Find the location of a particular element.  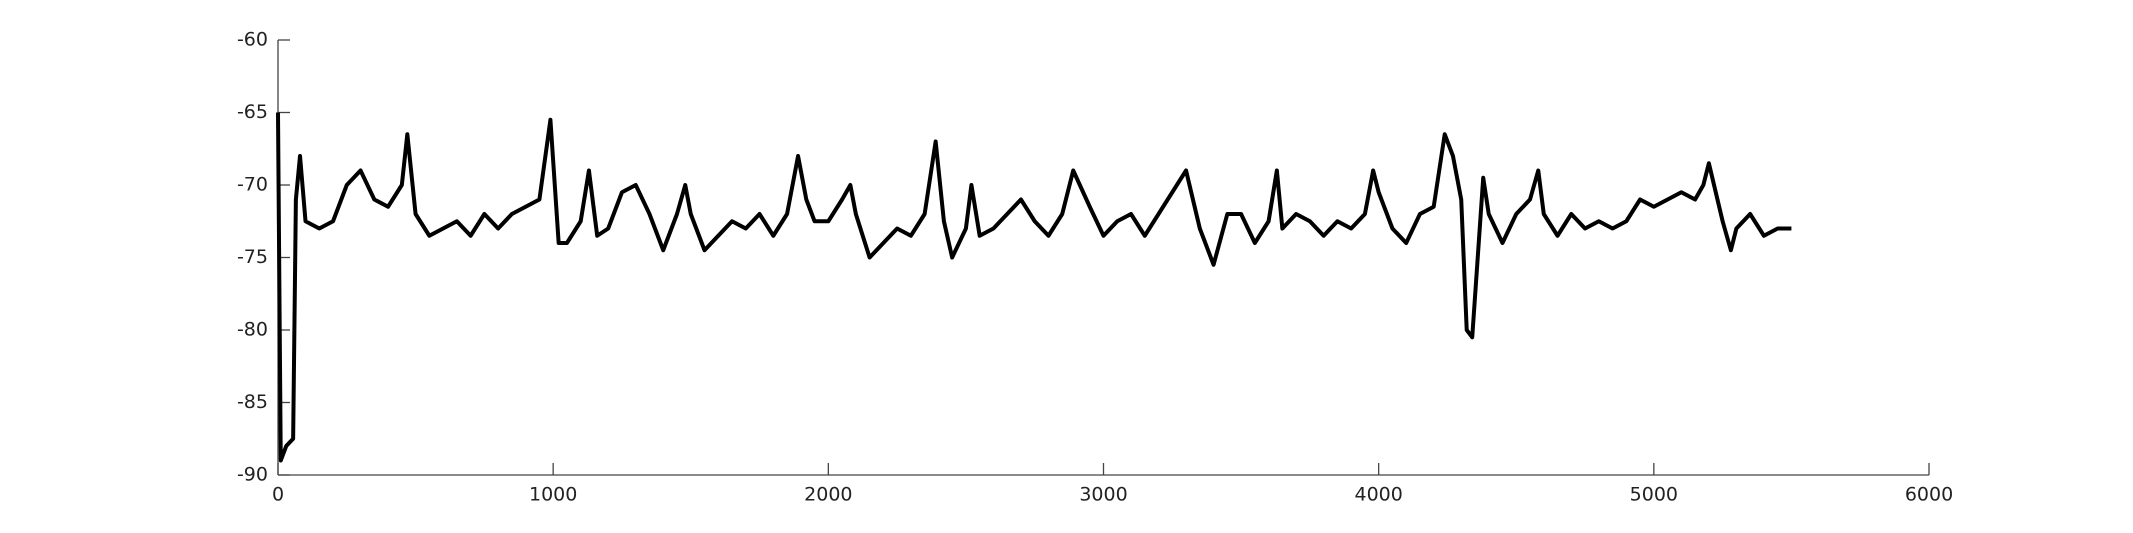

y-tick-label: -65 is located at coordinates (252, 112).